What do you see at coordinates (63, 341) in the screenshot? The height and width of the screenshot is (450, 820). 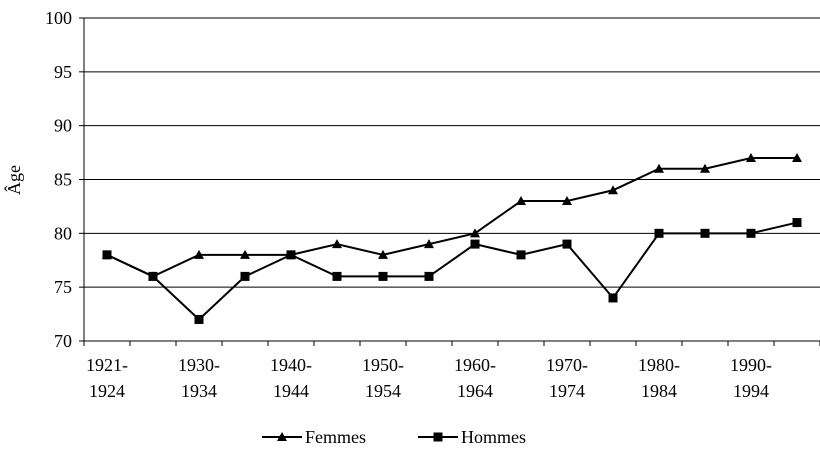 I see `y-tick-label: 70` at bounding box center [63, 341].